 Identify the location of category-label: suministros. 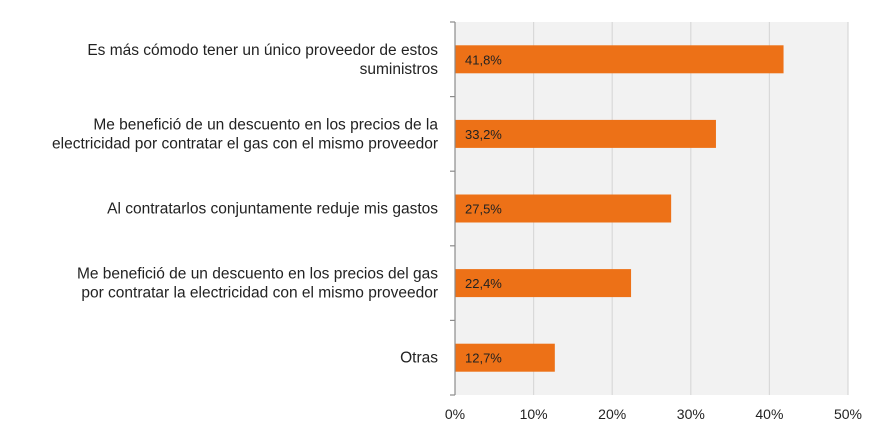
(399, 69).